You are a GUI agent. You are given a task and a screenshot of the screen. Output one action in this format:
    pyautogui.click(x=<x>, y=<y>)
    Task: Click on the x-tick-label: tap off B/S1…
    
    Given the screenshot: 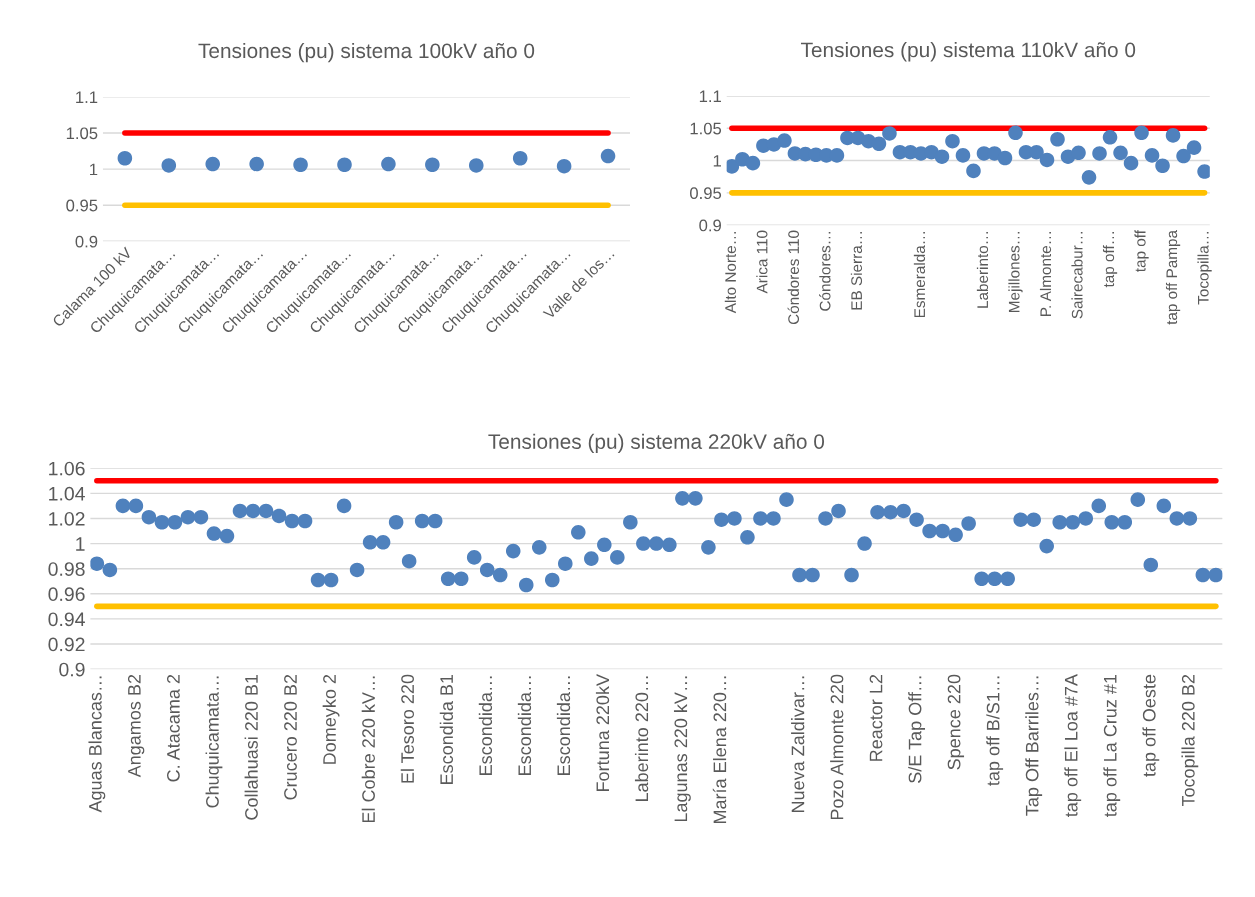 What is the action you would take?
    pyautogui.click(x=995, y=731)
    